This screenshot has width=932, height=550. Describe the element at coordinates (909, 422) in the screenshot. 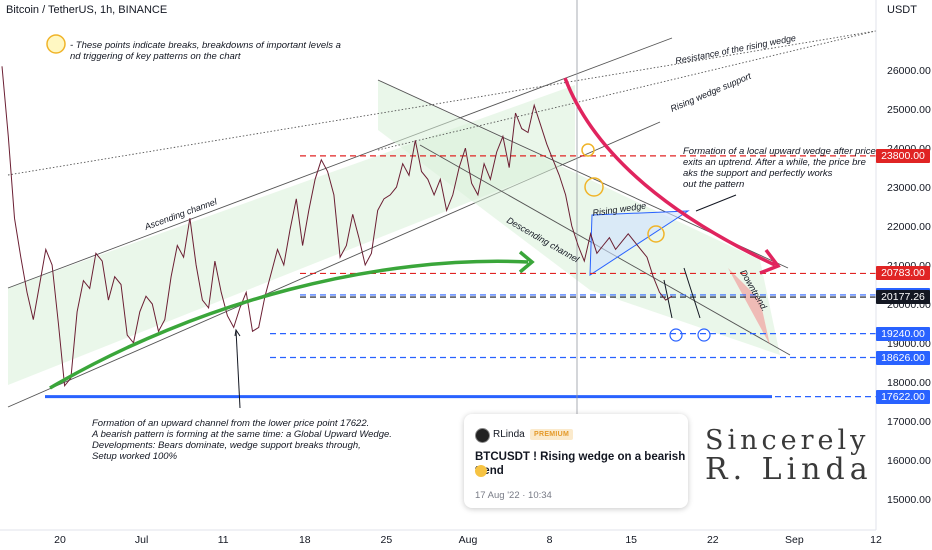

I see `y-tick-label: 17000.00` at that location.